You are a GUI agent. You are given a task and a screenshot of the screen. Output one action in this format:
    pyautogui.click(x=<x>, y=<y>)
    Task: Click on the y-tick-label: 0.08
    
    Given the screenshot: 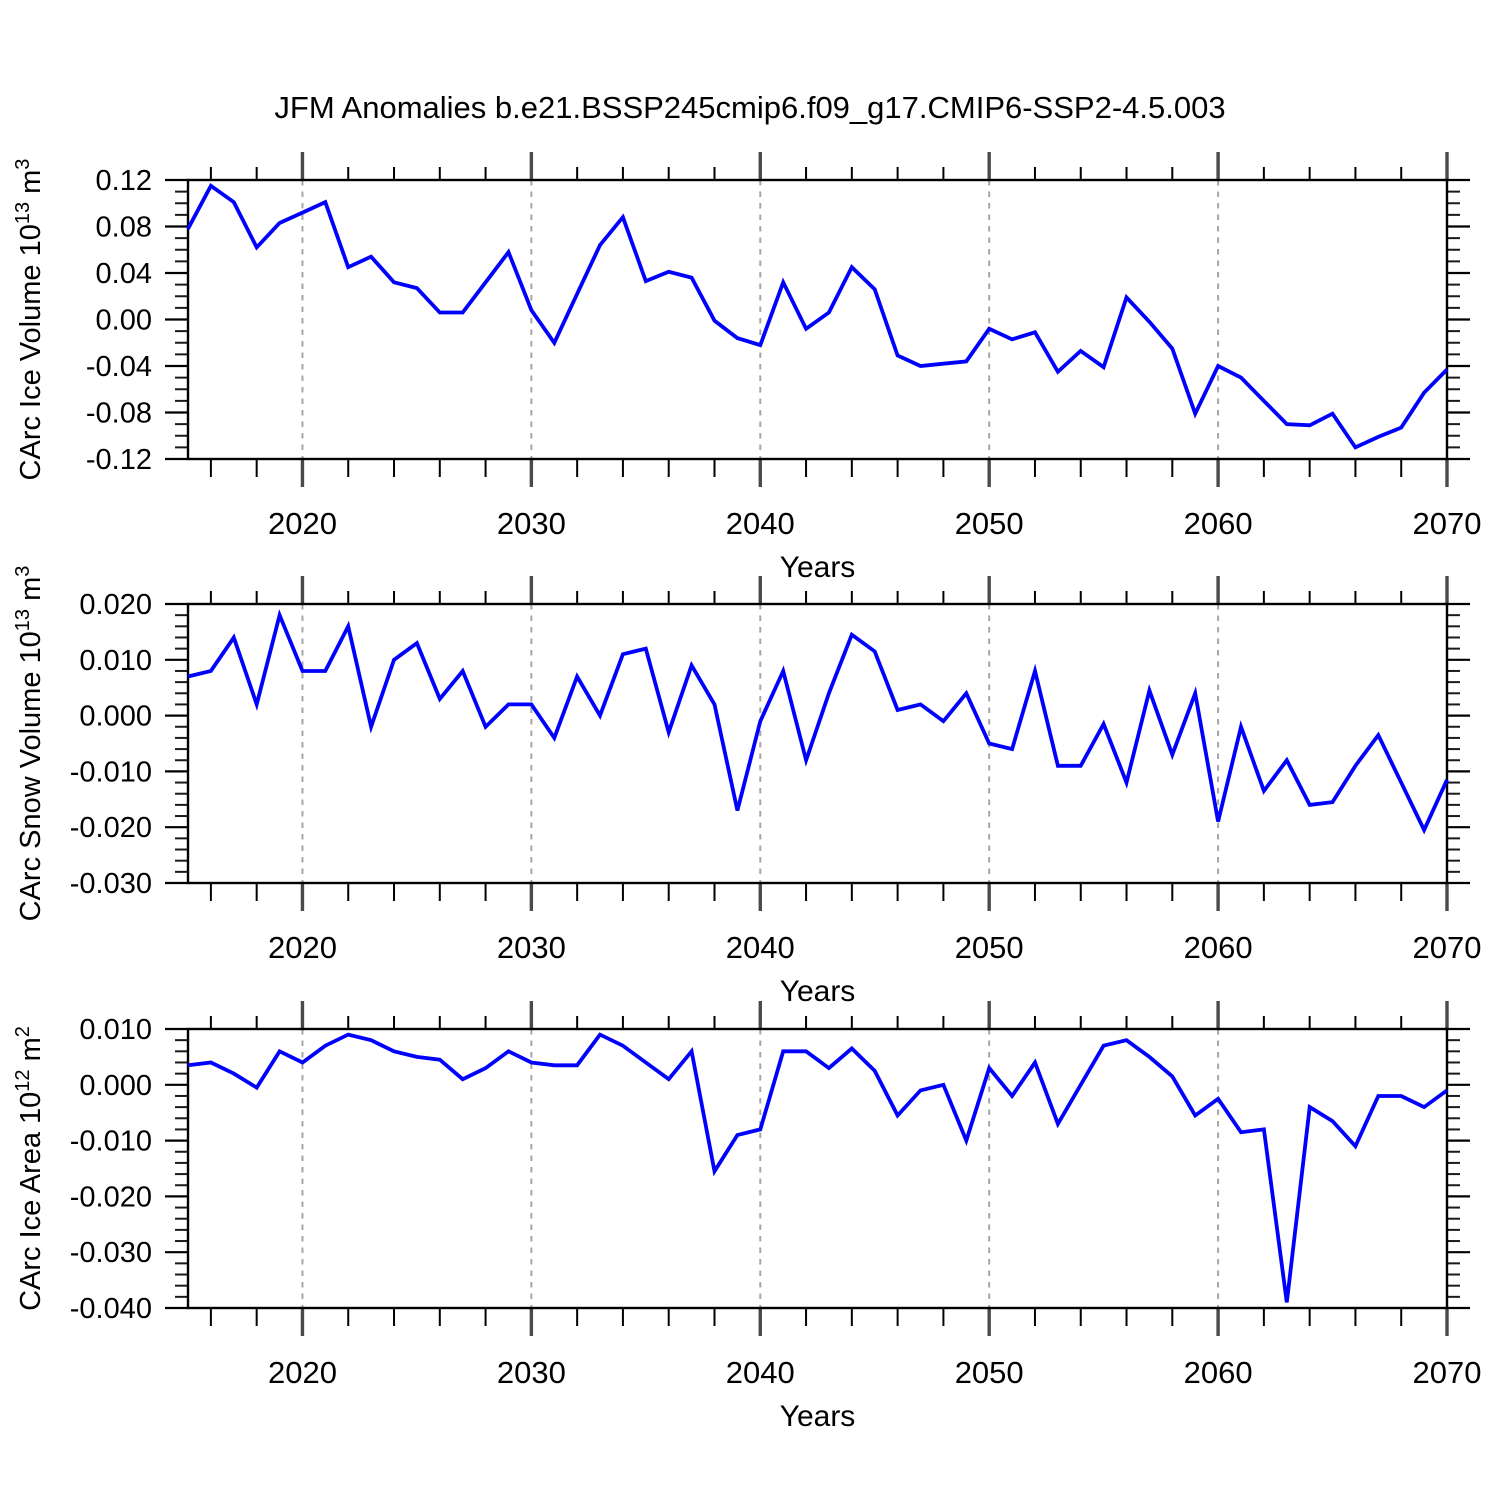 What is the action you would take?
    pyautogui.click(x=124, y=228)
    